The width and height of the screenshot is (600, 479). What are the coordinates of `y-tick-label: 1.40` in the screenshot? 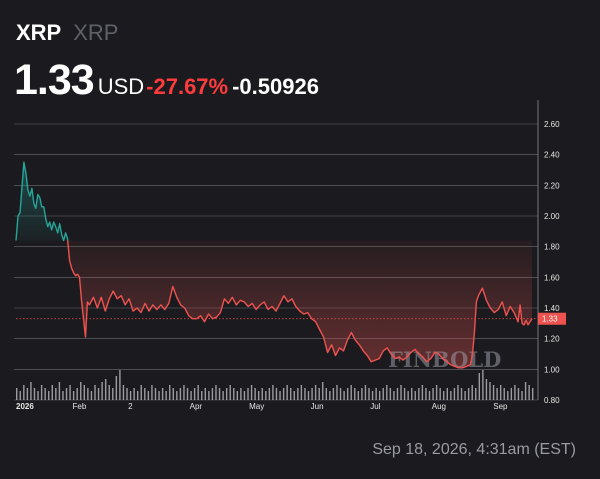 It's located at (552, 308).